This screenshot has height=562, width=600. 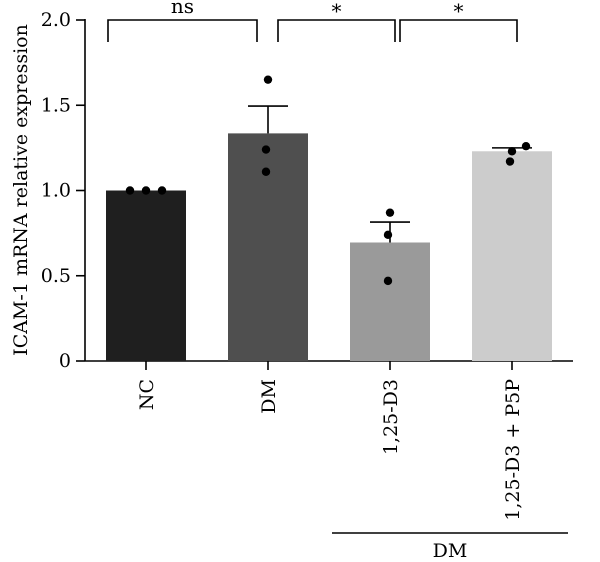 I want to click on category-label: 1,25-D3, so click(x=391, y=417).